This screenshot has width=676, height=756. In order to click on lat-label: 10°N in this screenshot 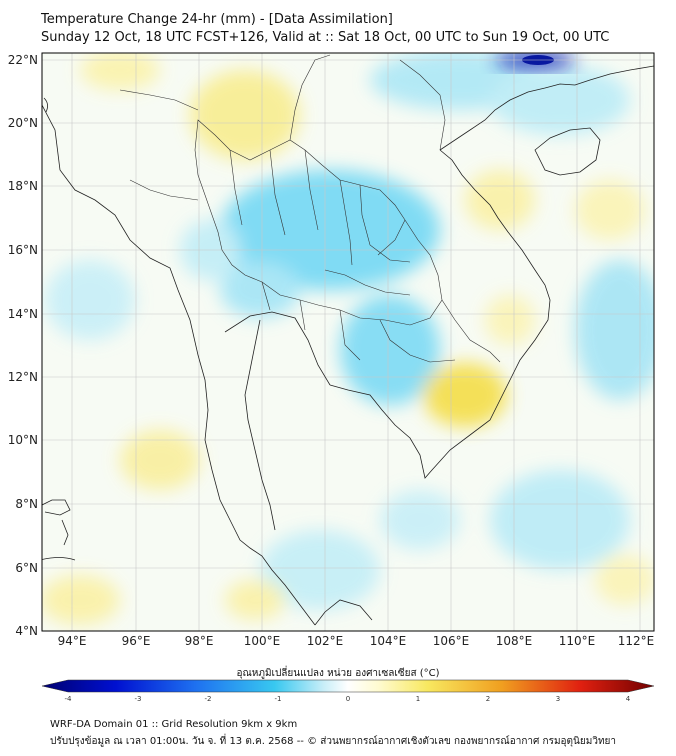, I will do `click(23, 440)`.